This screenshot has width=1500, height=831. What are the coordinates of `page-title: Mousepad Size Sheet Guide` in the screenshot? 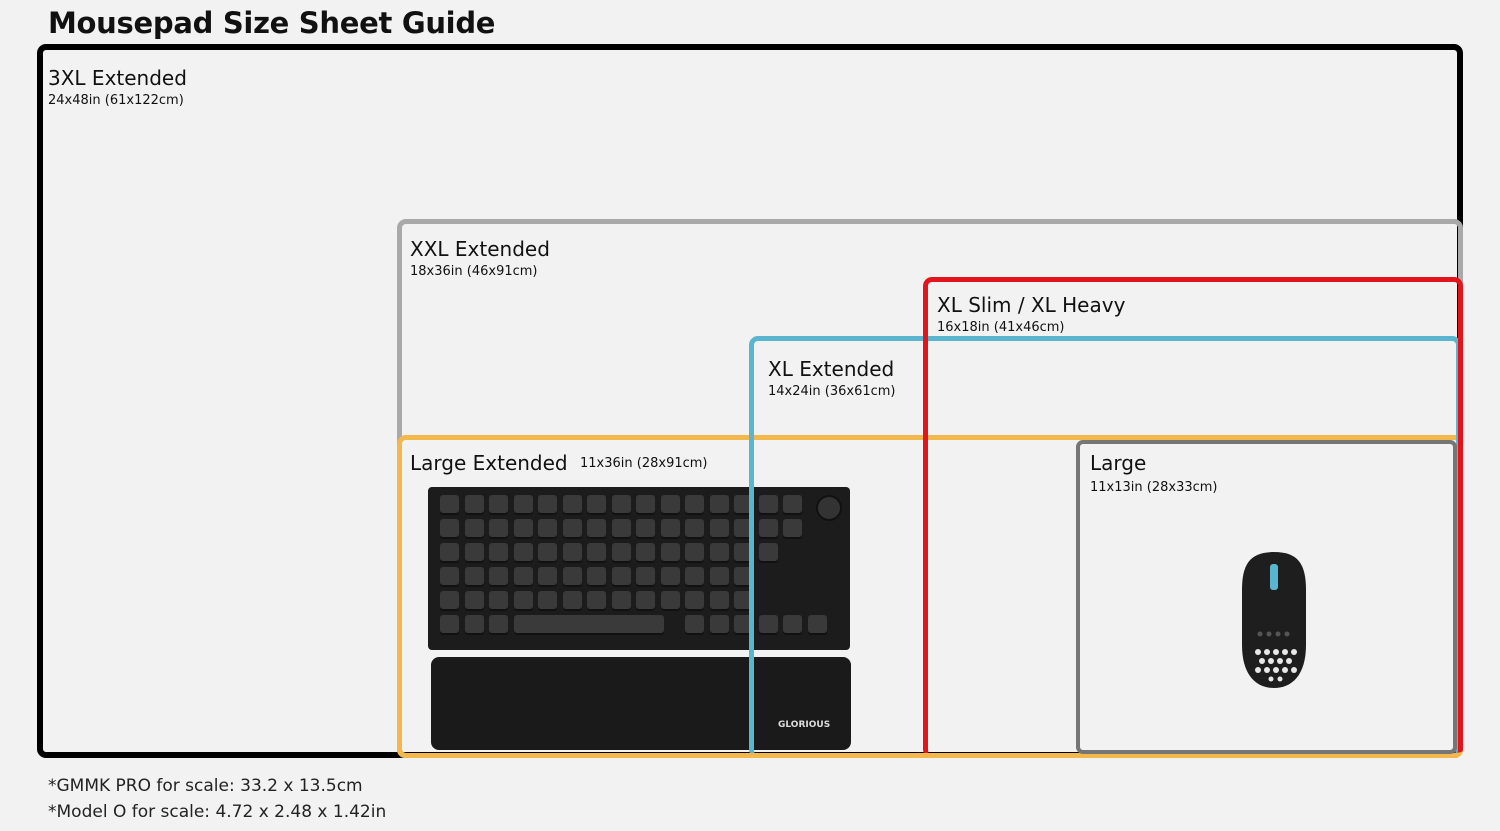 It's located at (272, 23).